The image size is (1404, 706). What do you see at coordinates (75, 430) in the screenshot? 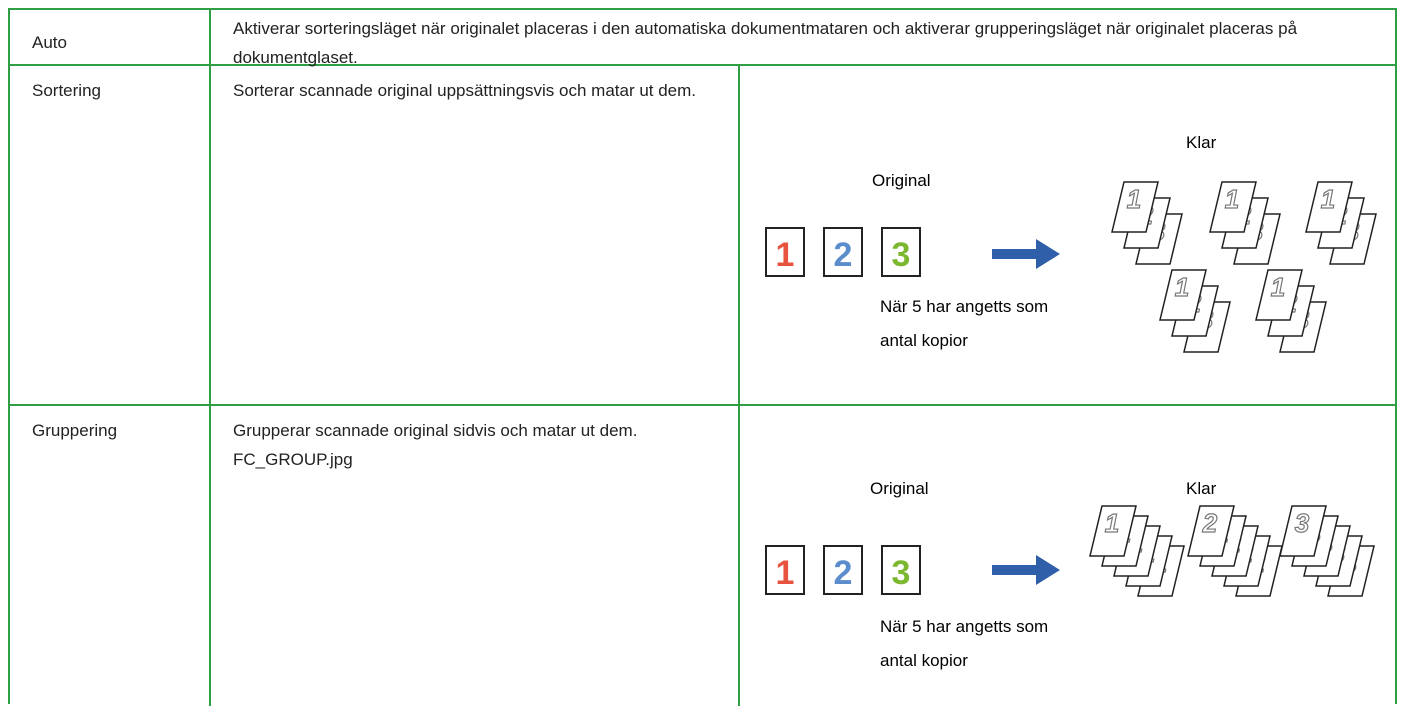
I see `mode-cell: Gruppering` at bounding box center [75, 430].